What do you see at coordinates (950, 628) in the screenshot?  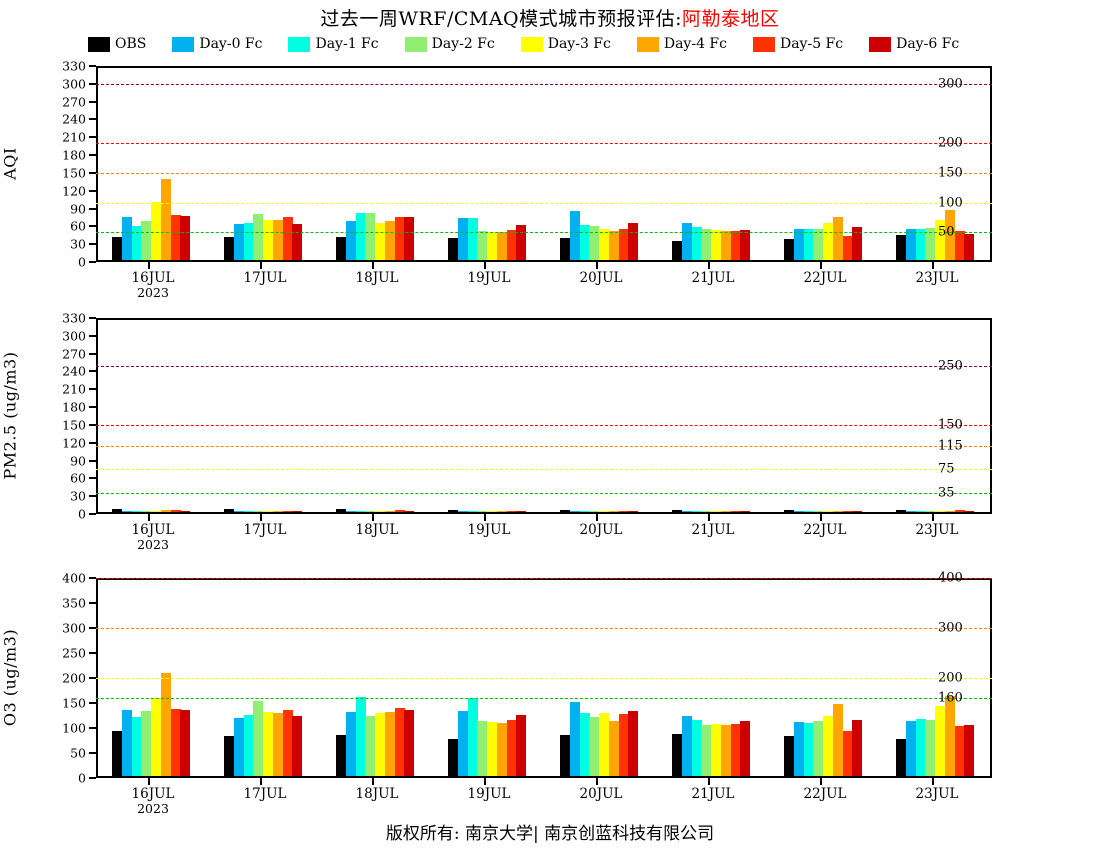 I see `threshold-label-300: 300` at bounding box center [950, 628].